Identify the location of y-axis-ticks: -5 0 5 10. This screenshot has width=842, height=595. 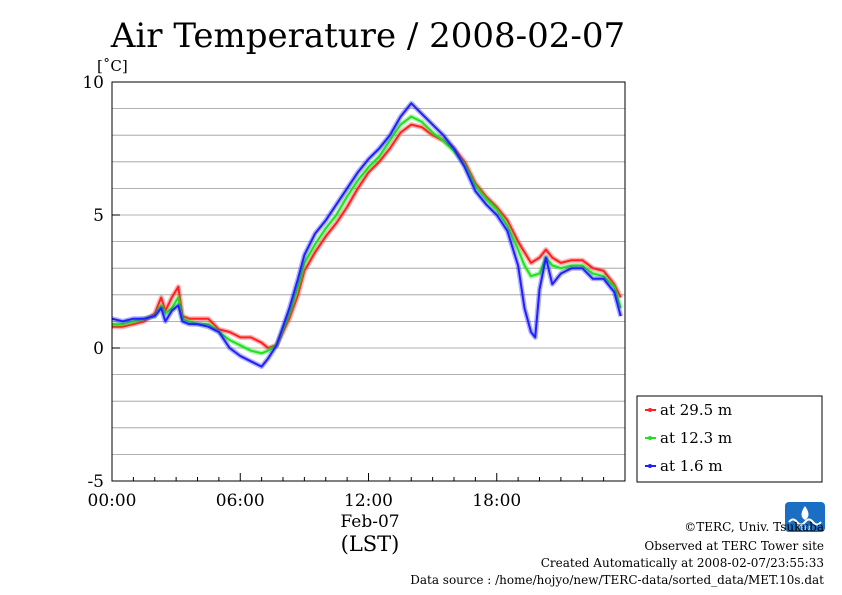
(101, 282).